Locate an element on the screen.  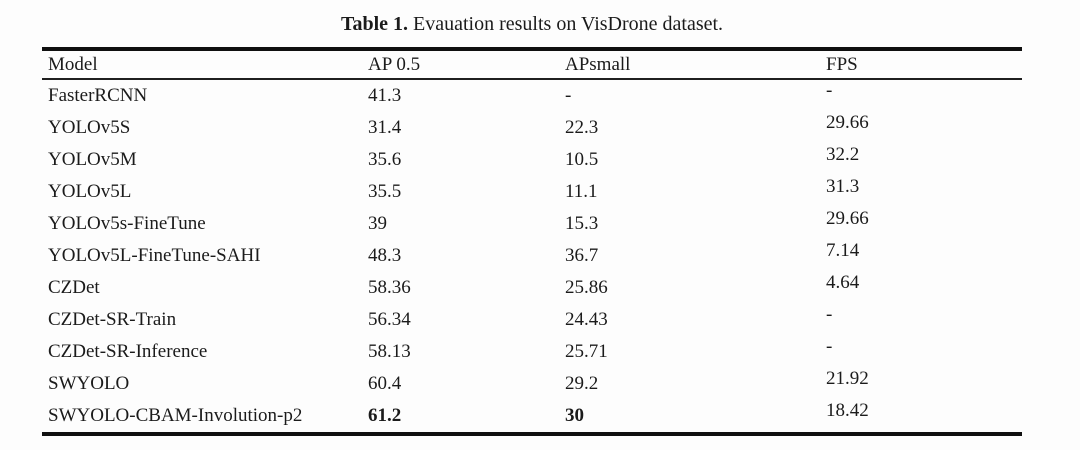
model-cell: SWYOLO-CBAM-Involution-p2 is located at coordinates (203, 418).